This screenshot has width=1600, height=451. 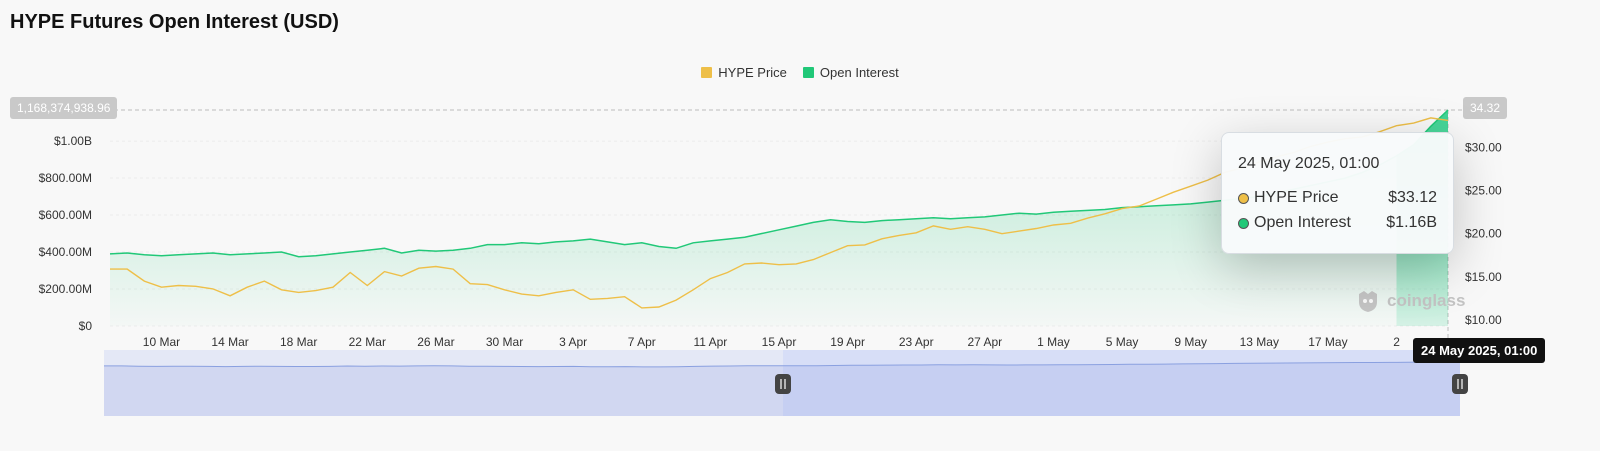 What do you see at coordinates (65, 215) in the screenshot?
I see `y-left-tick-label: $600.00M` at bounding box center [65, 215].